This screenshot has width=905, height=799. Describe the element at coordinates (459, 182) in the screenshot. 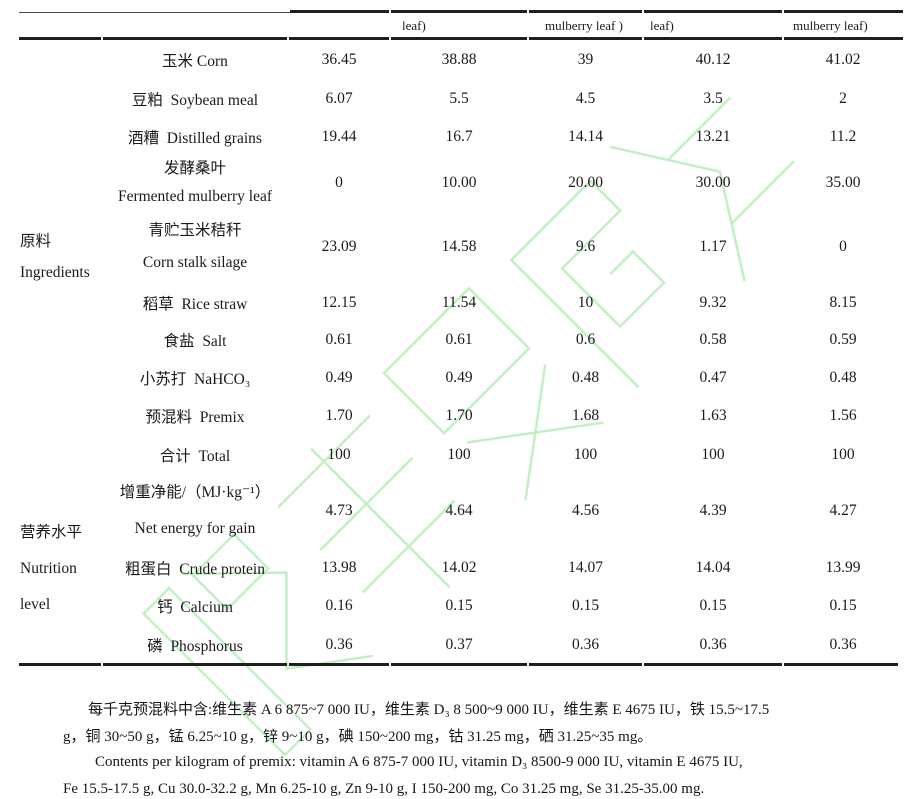

I see `value-cell: 10.00` at that location.